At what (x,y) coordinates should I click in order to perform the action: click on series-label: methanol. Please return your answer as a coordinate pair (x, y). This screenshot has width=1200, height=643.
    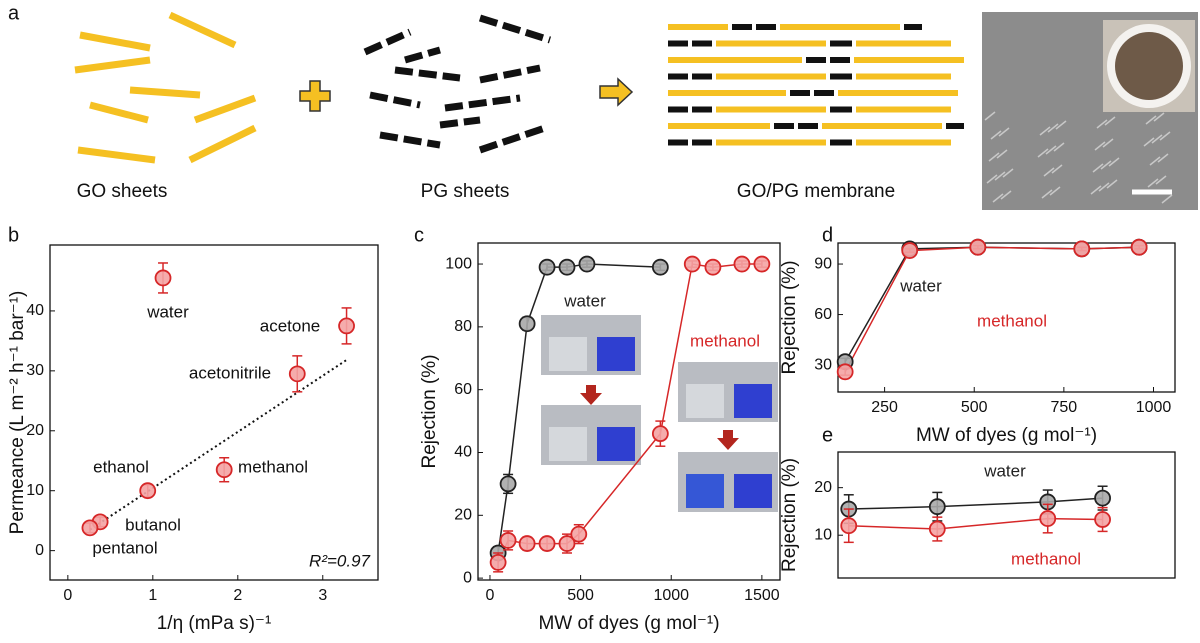
    Looking at the image, I should click on (1046, 558).